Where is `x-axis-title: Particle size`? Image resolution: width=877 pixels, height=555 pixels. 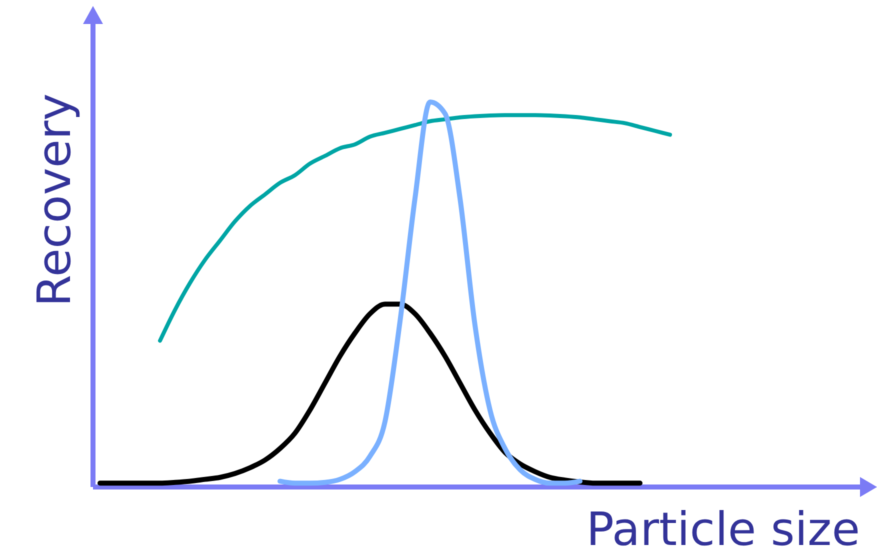
x-axis-title: Particle size is located at coordinates (723, 528).